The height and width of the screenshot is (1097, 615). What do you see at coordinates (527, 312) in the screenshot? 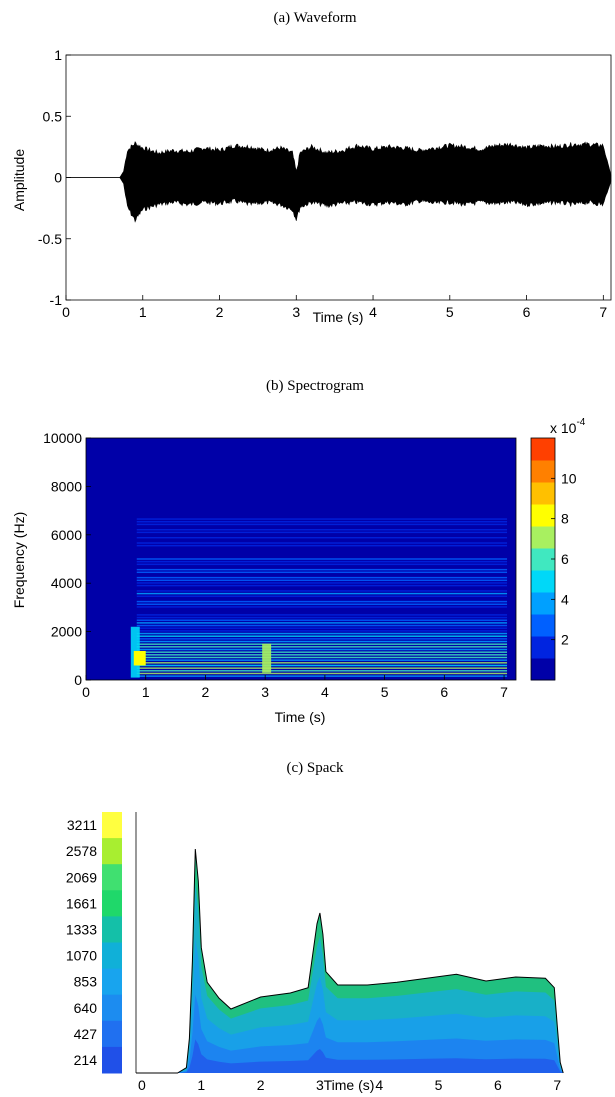
I see `waveform-x-tick-label: 6` at bounding box center [527, 312].